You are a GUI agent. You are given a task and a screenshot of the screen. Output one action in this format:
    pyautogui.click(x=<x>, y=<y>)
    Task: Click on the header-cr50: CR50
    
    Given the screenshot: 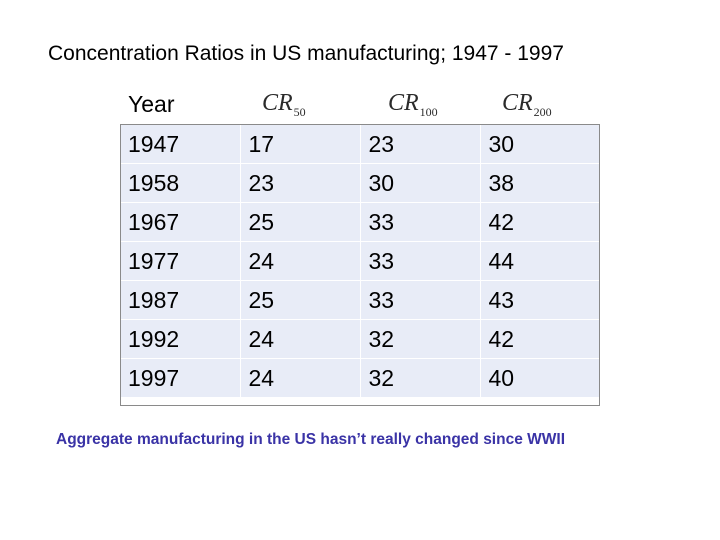 What is the action you would take?
    pyautogui.click(x=300, y=104)
    